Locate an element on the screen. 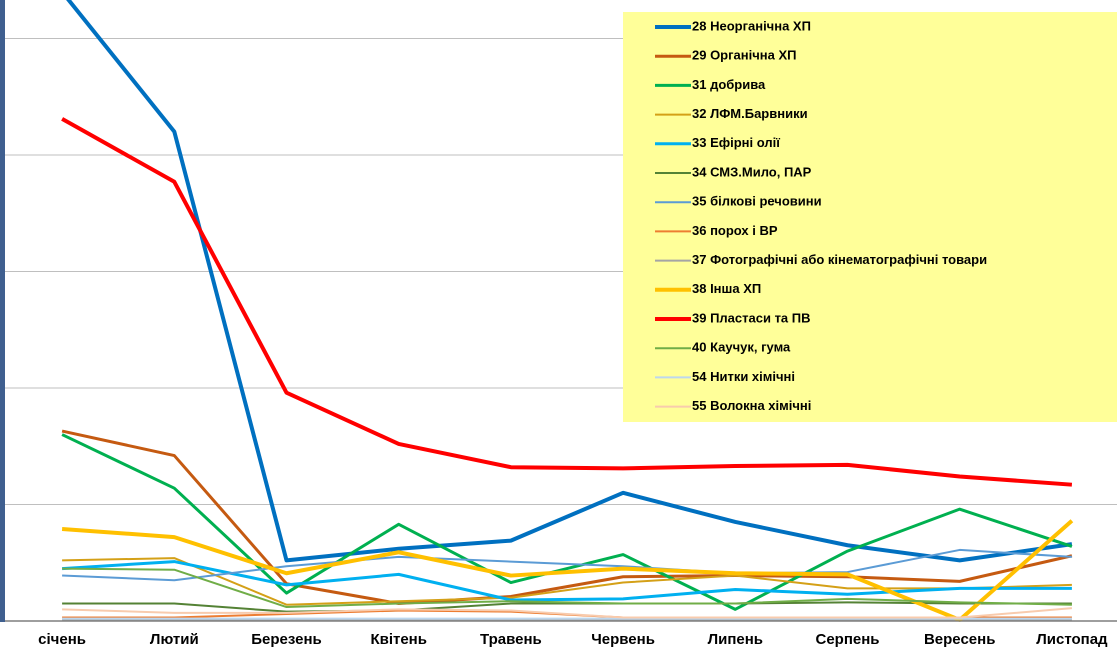 This screenshot has width=1117, height=652. legend-label: 35 білкові речовини is located at coordinates (757, 201).